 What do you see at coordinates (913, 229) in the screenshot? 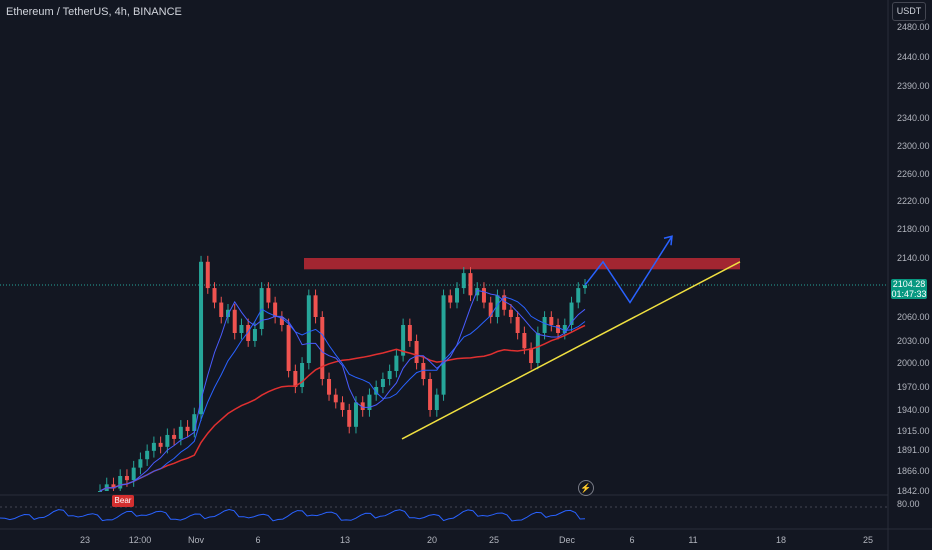
I see `y-tick-label: 2180.00` at bounding box center [913, 229].